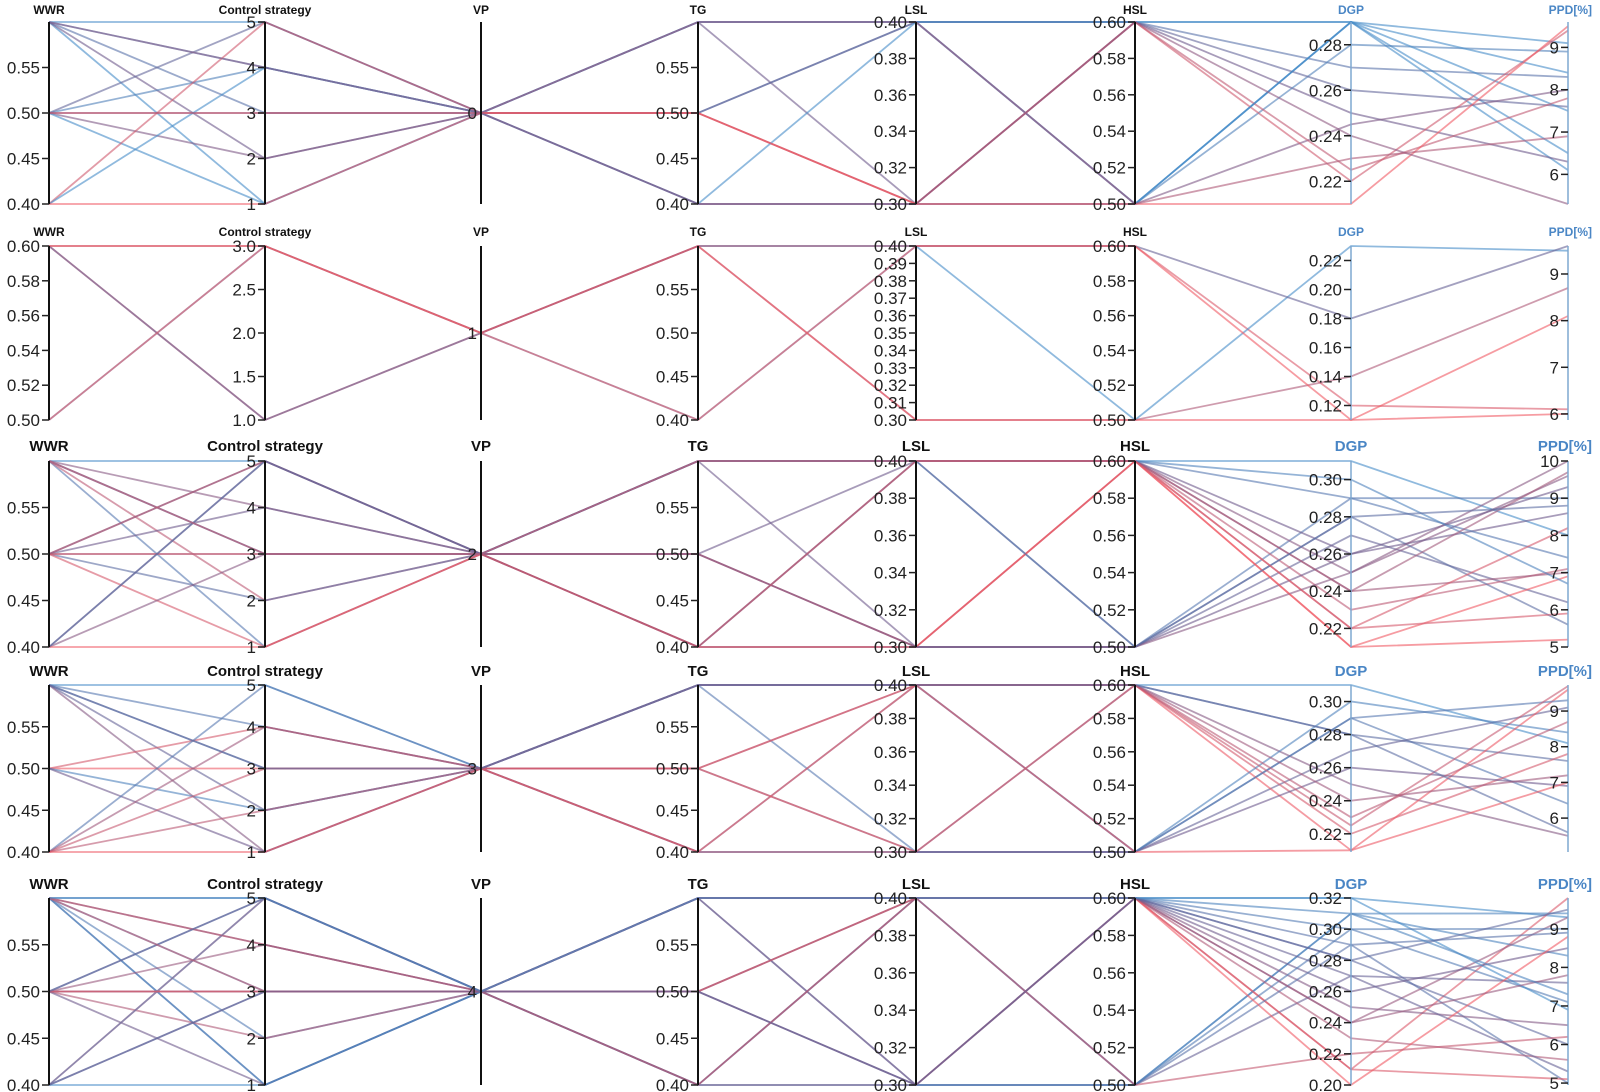 The height and width of the screenshot is (1092, 1600). I want to click on tick-label: 0.30, so click(890, 420).